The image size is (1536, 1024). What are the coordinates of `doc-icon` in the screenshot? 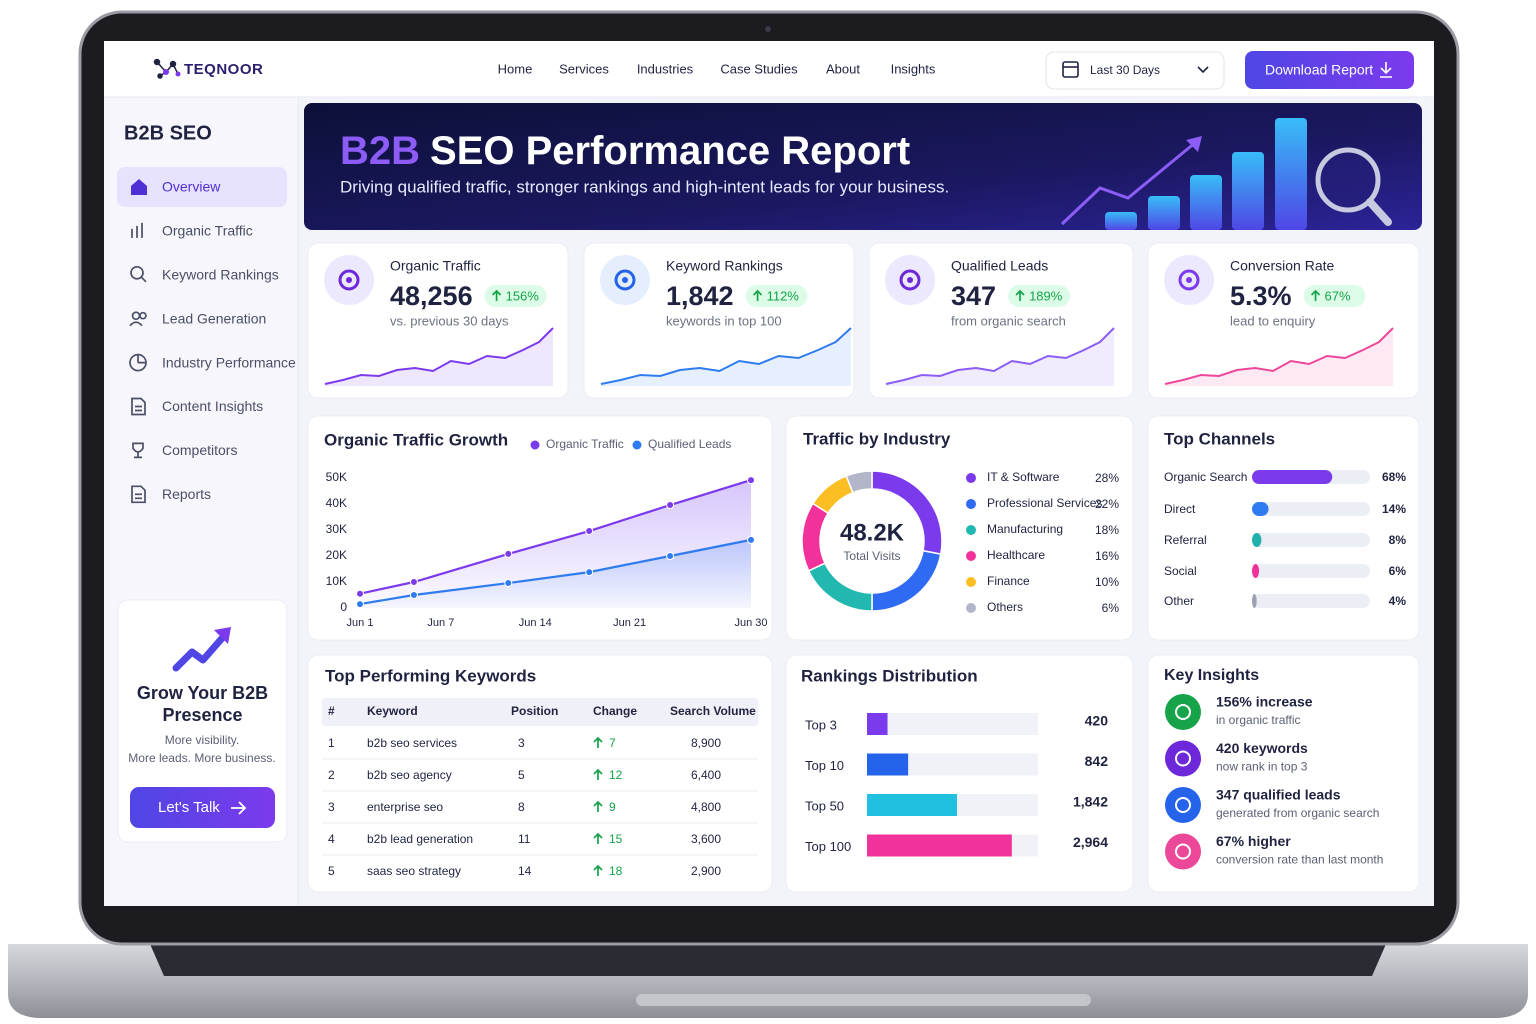 It's located at (138, 494).